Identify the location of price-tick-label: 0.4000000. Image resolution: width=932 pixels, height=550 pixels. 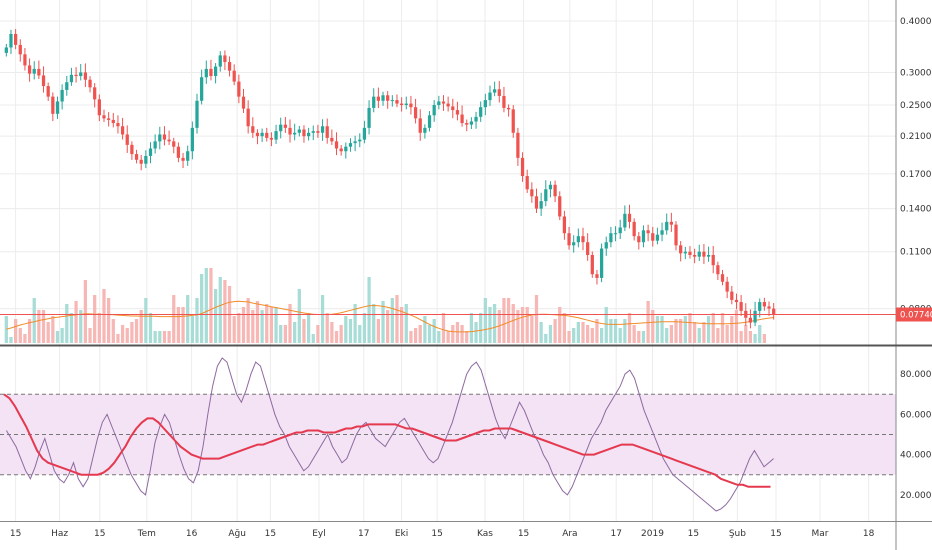
(916, 22).